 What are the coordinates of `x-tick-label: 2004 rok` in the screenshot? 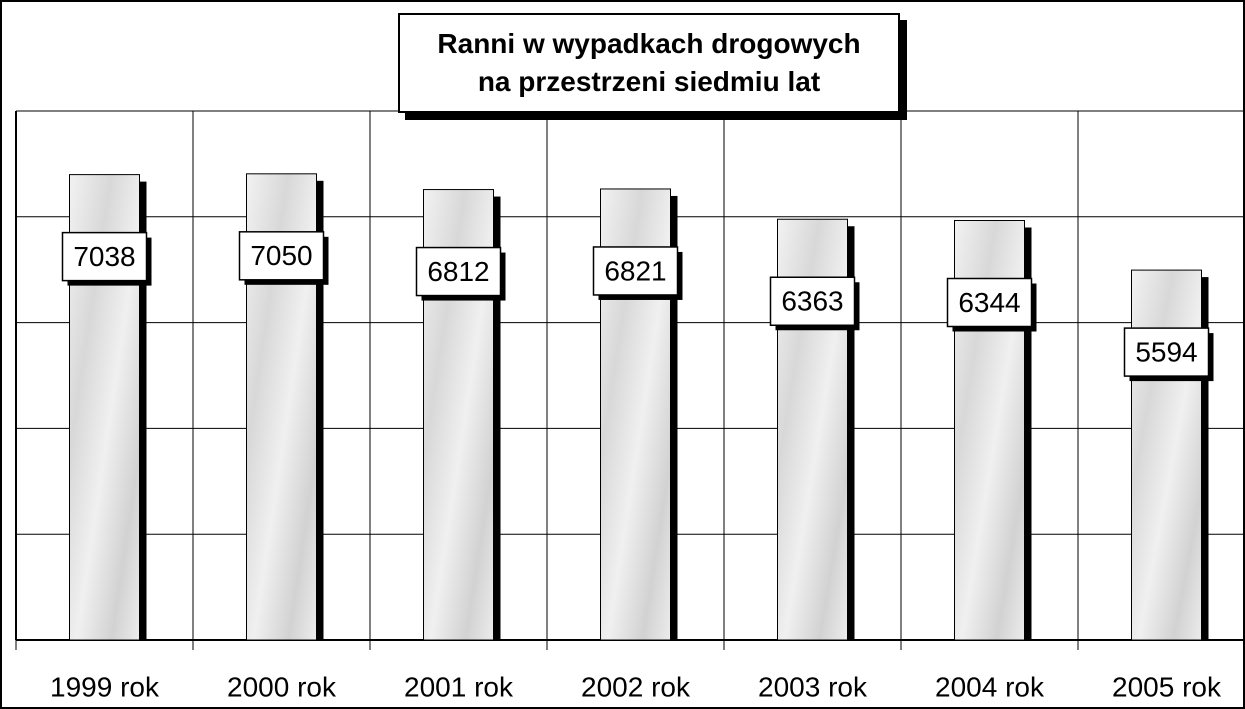 It's located at (990, 686).